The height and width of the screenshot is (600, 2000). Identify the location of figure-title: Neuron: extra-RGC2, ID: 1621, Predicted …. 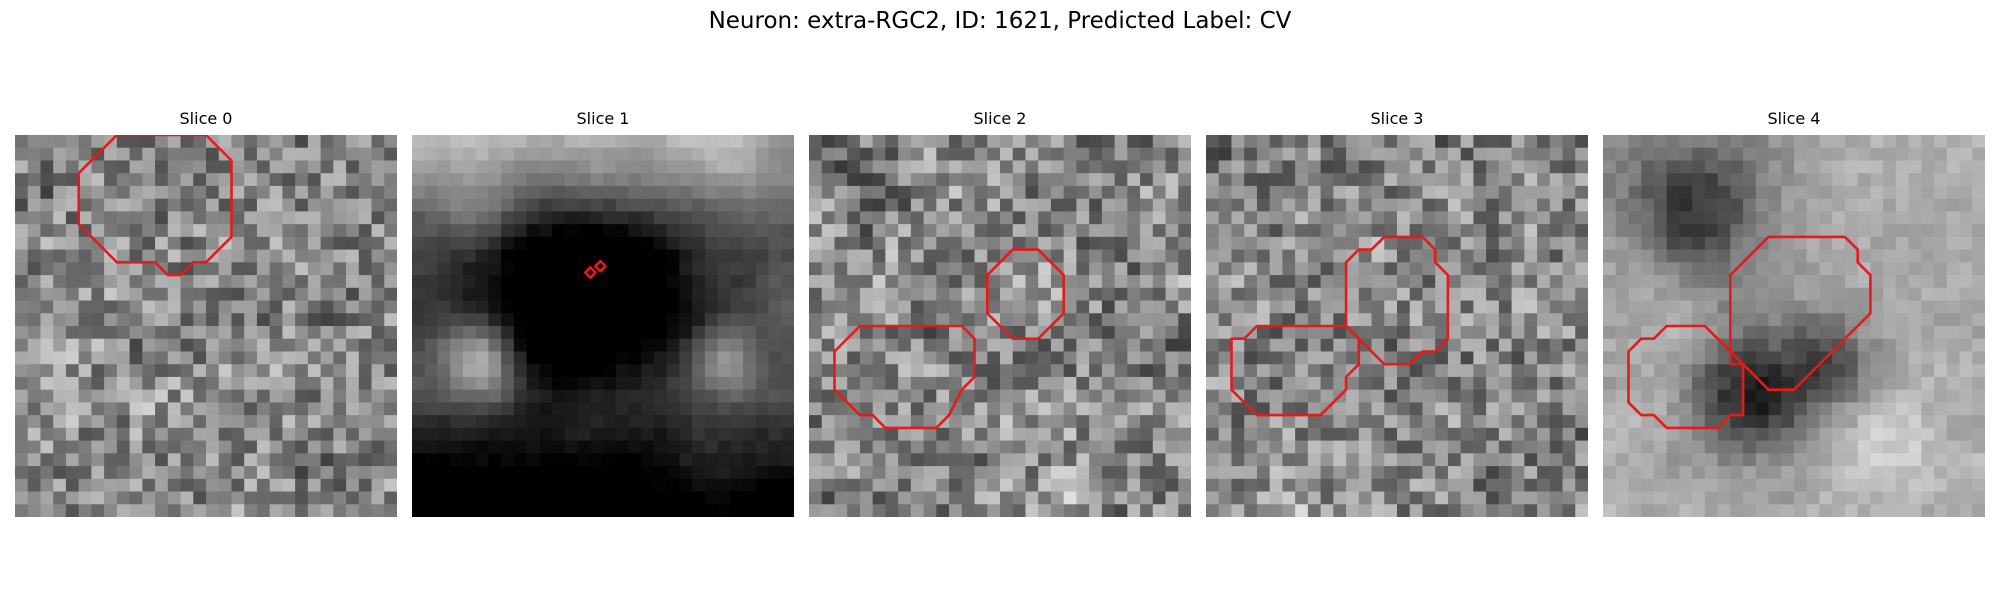
(1000, 21).